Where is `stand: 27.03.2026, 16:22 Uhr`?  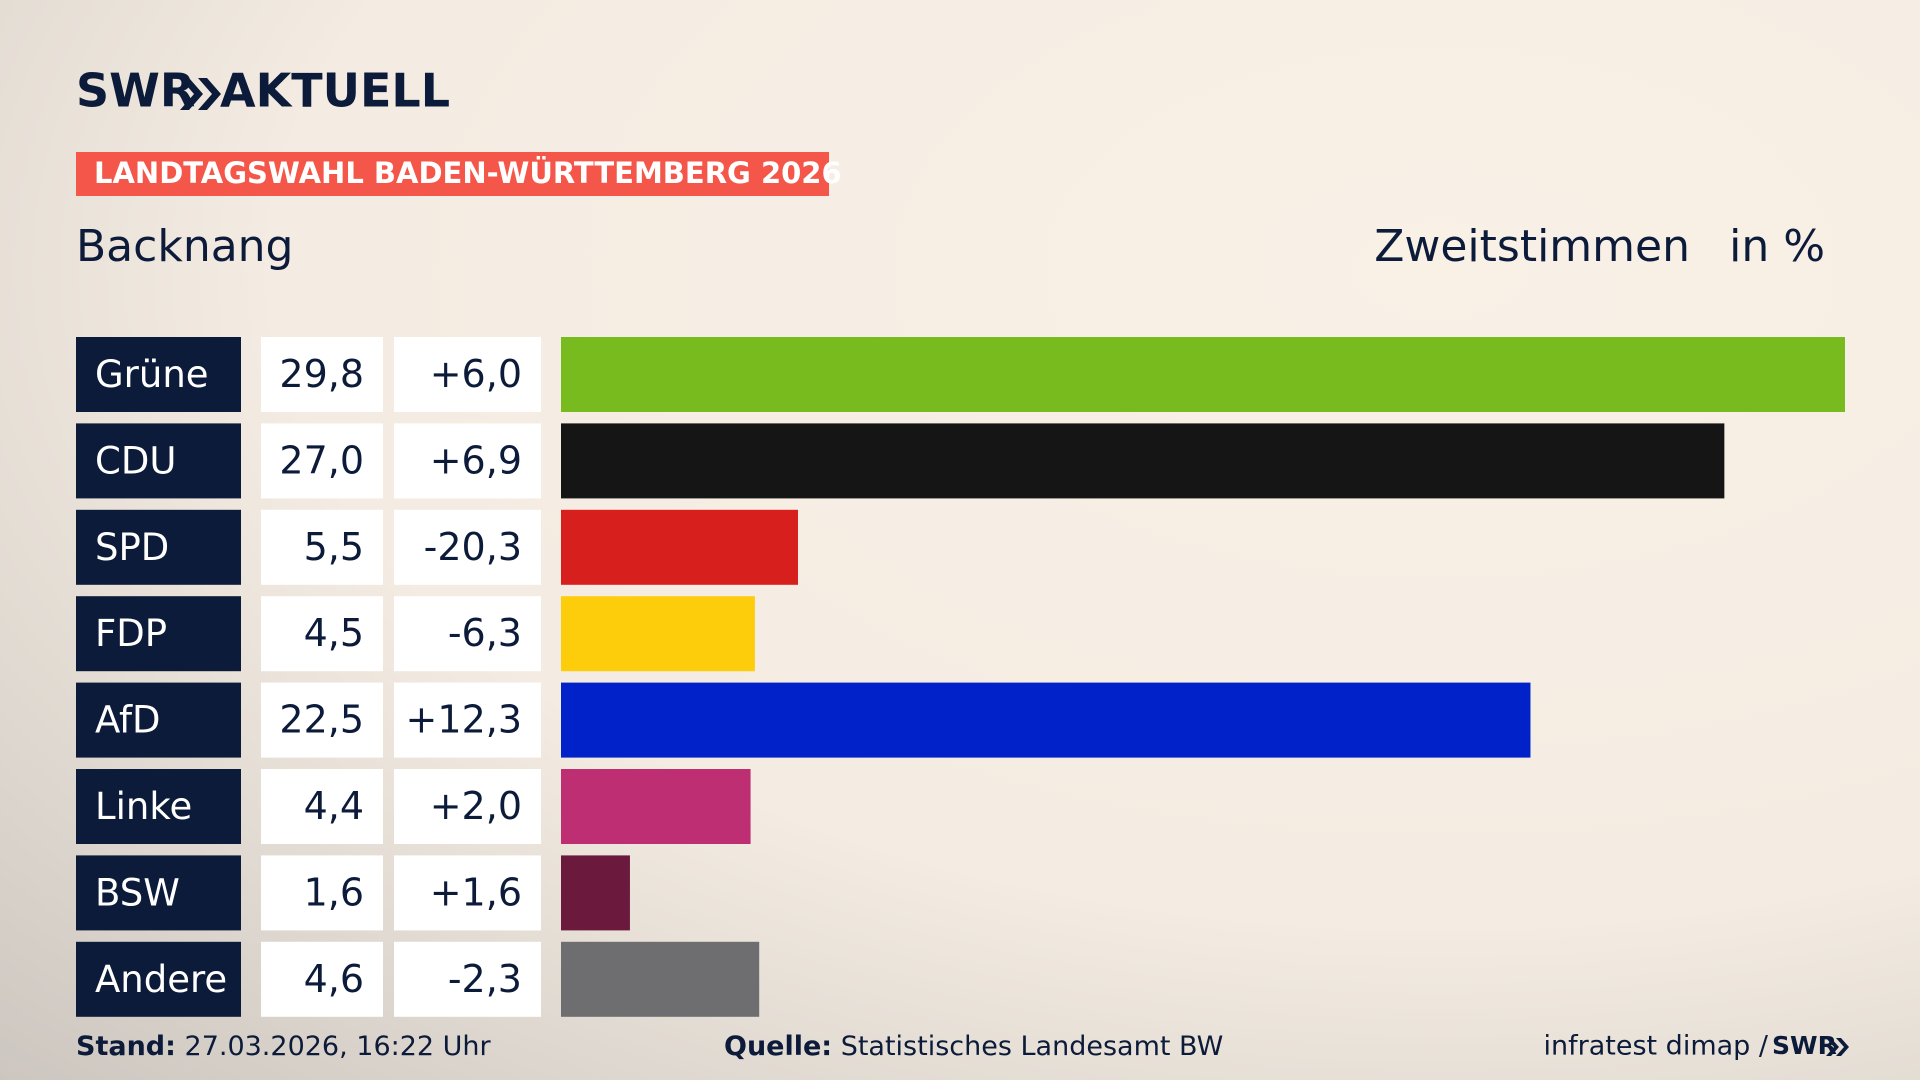 stand: 27.03.2026, 16:22 Uhr is located at coordinates (338, 1046).